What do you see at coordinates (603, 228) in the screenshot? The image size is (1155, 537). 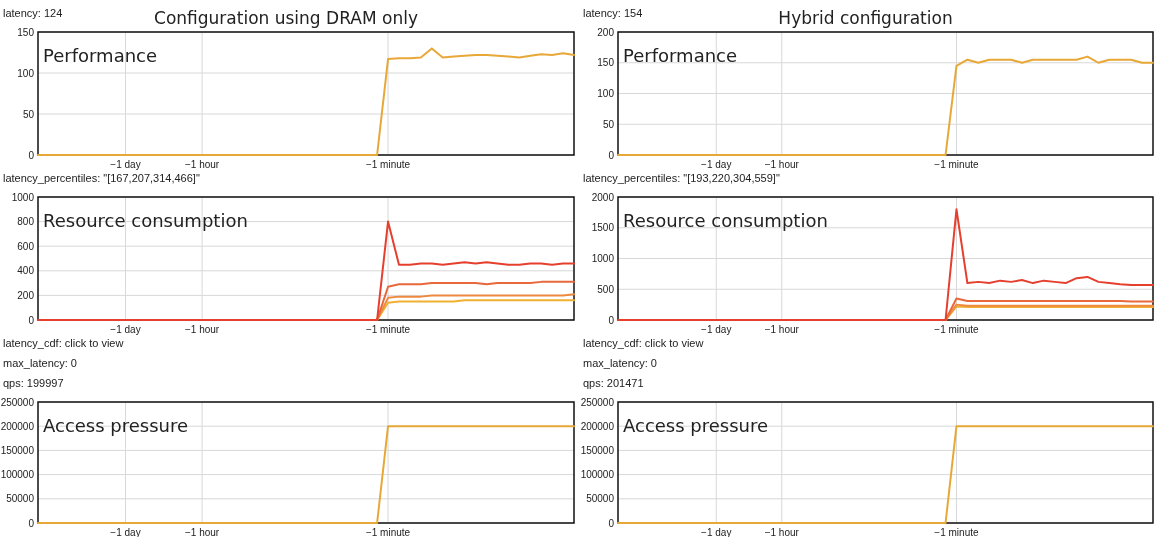 I see `y-tick-label: 1500` at bounding box center [603, 228].